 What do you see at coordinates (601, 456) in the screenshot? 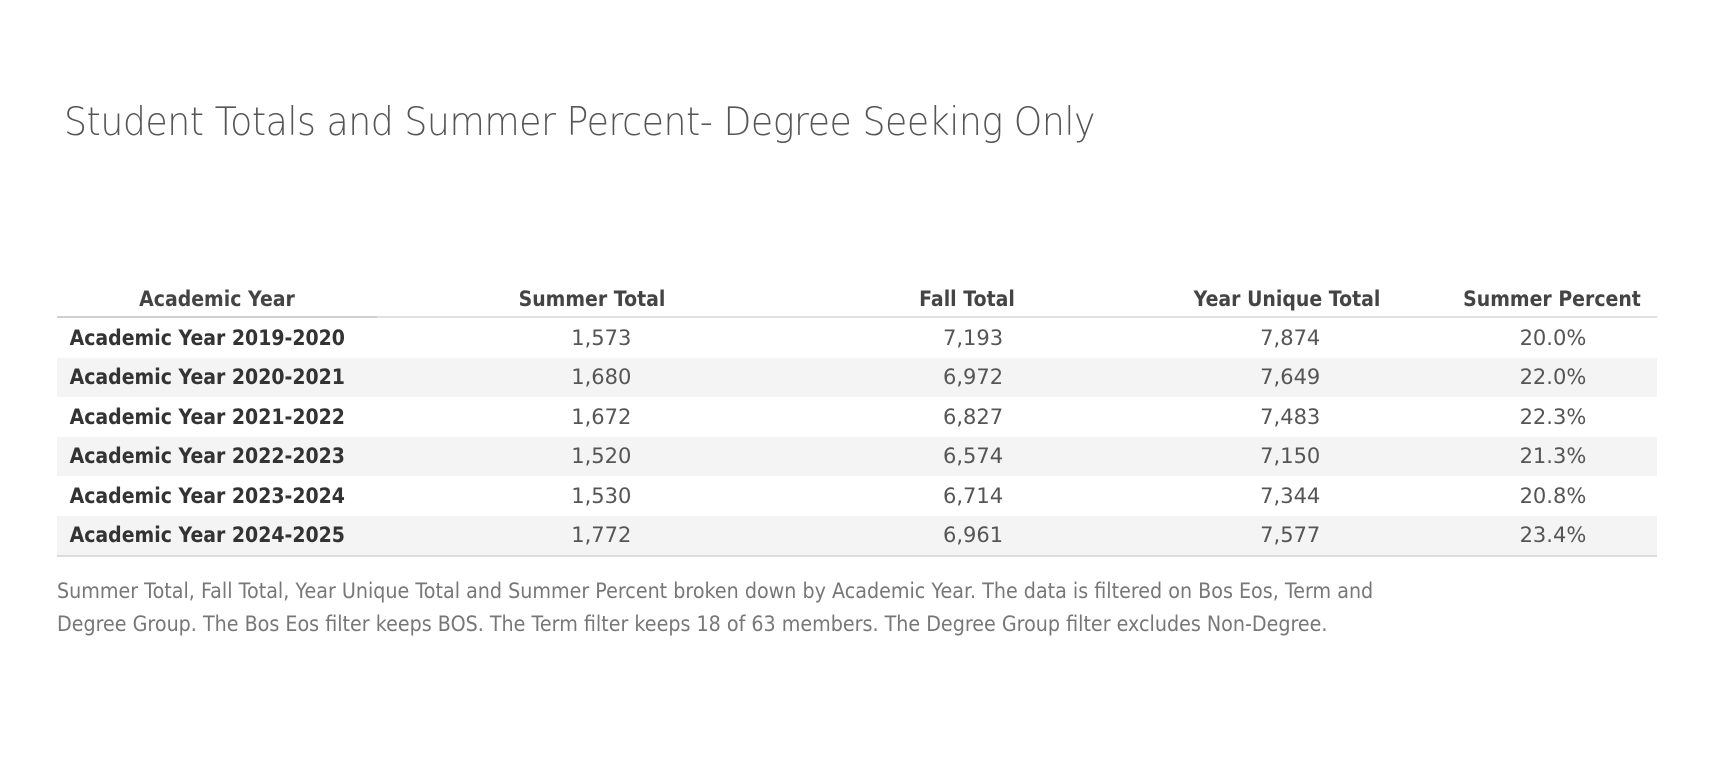
I see `summer-total-cell: 1,520` at bounding box center [601, 456].